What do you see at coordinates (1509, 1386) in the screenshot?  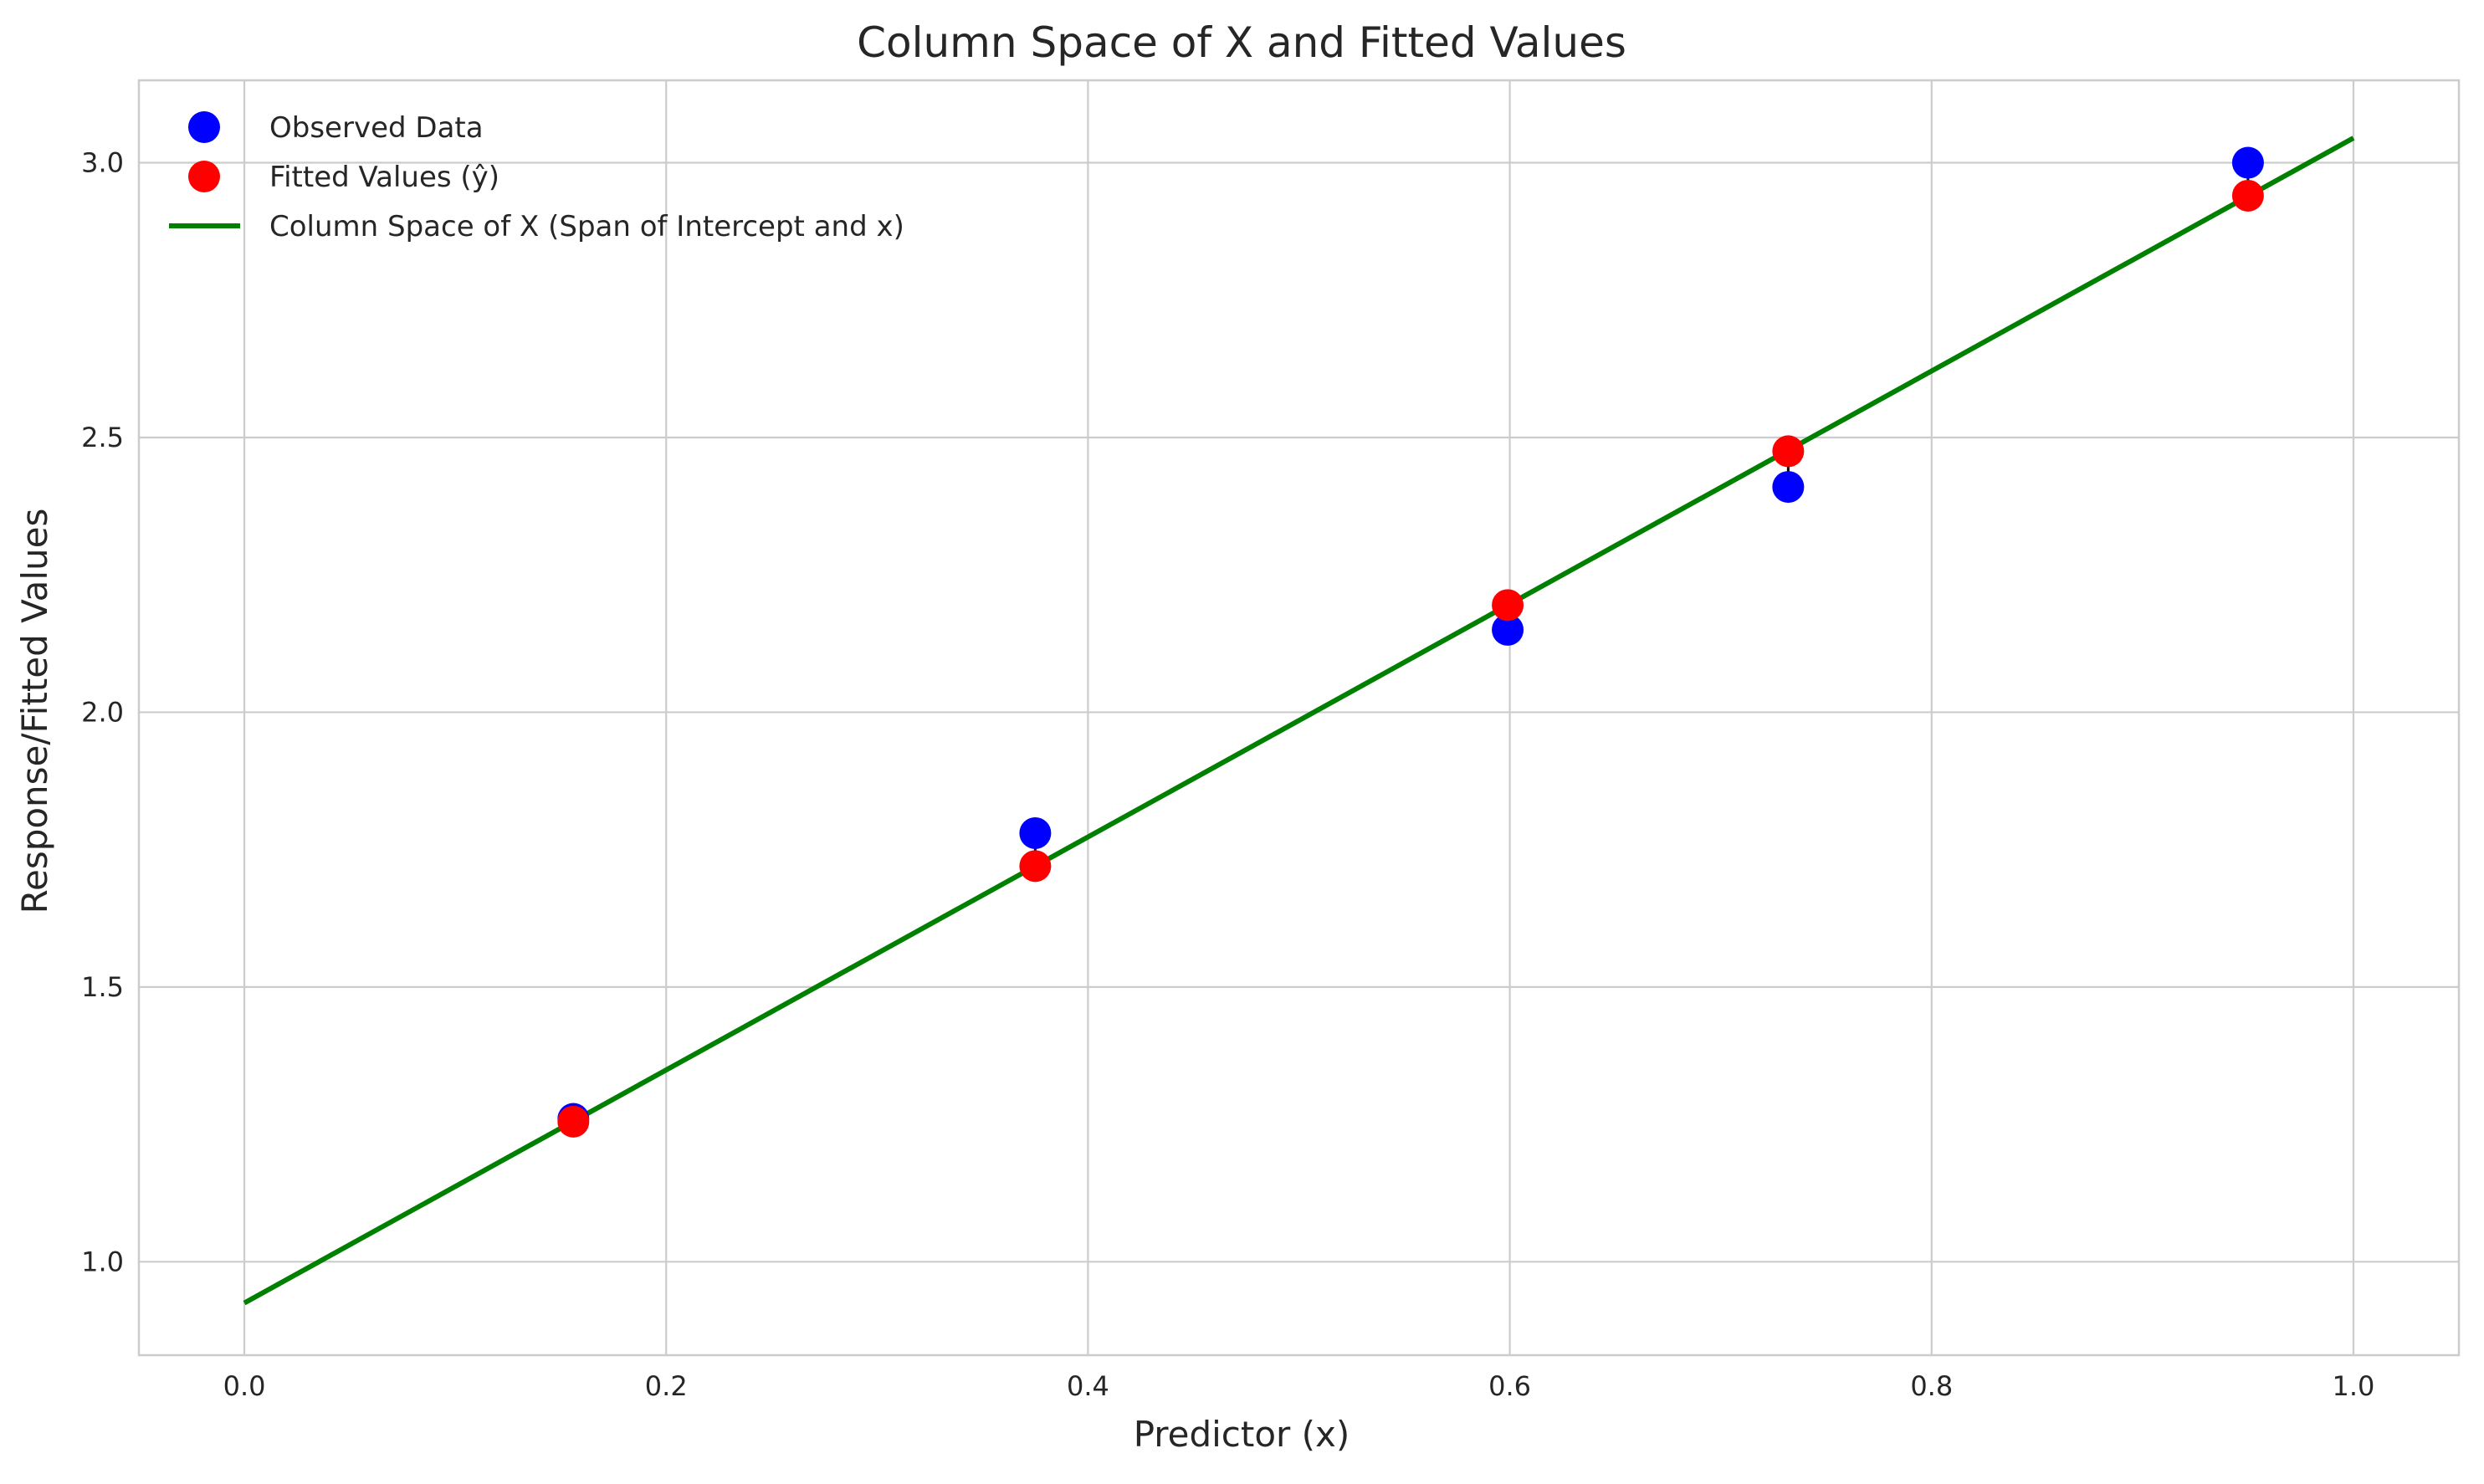 I see `x-tick-label: 0.6` at bounding box center [1509, 1386].